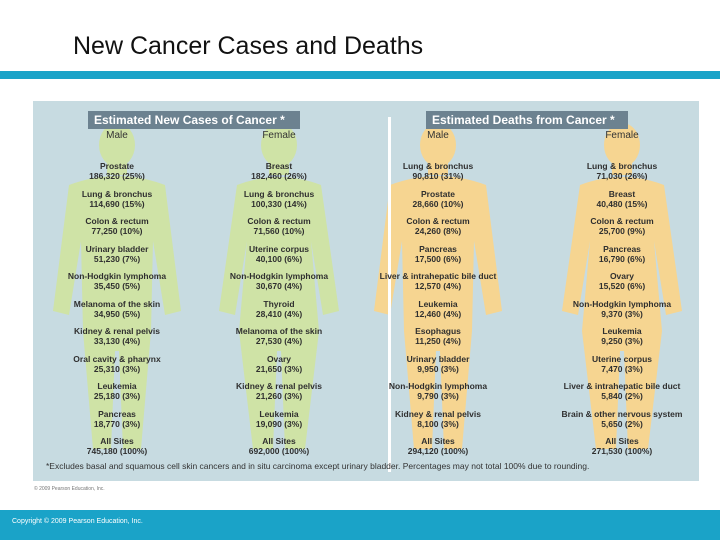 The image size is (720, 540). I want to click on cancer-site-entry: All Sites 271,530 (100%), so click(622, 446).